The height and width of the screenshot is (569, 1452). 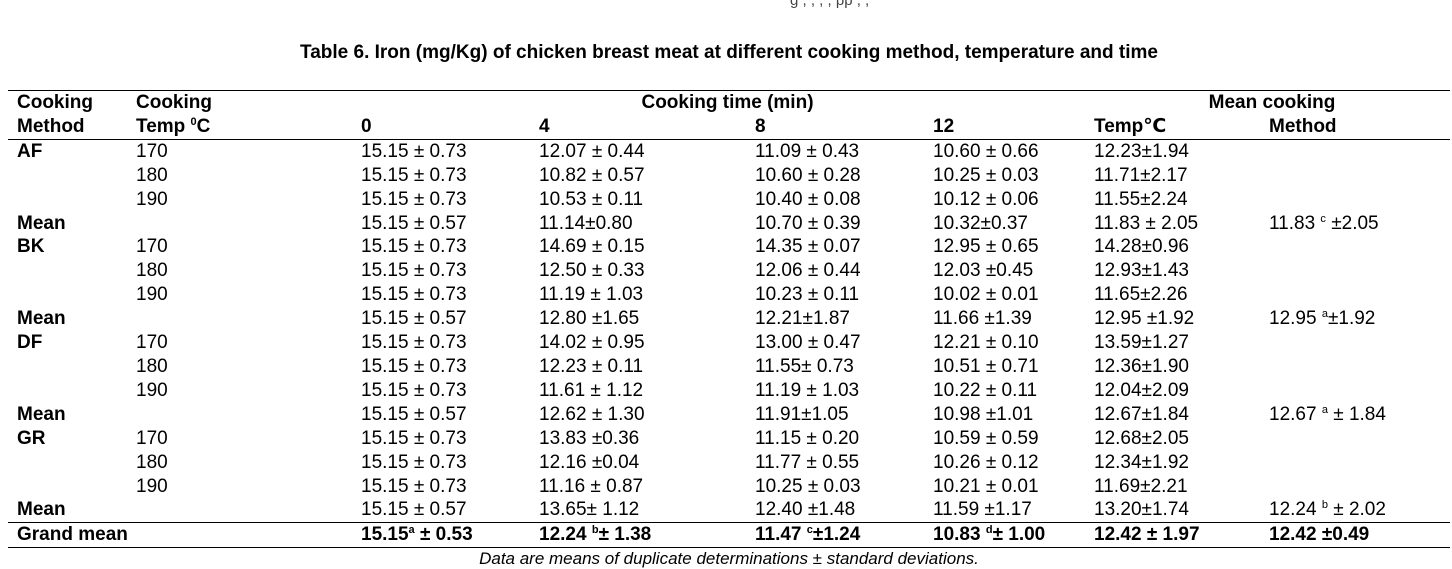 I want to click on header-time-12: 12, so click(x=1013, y=127).